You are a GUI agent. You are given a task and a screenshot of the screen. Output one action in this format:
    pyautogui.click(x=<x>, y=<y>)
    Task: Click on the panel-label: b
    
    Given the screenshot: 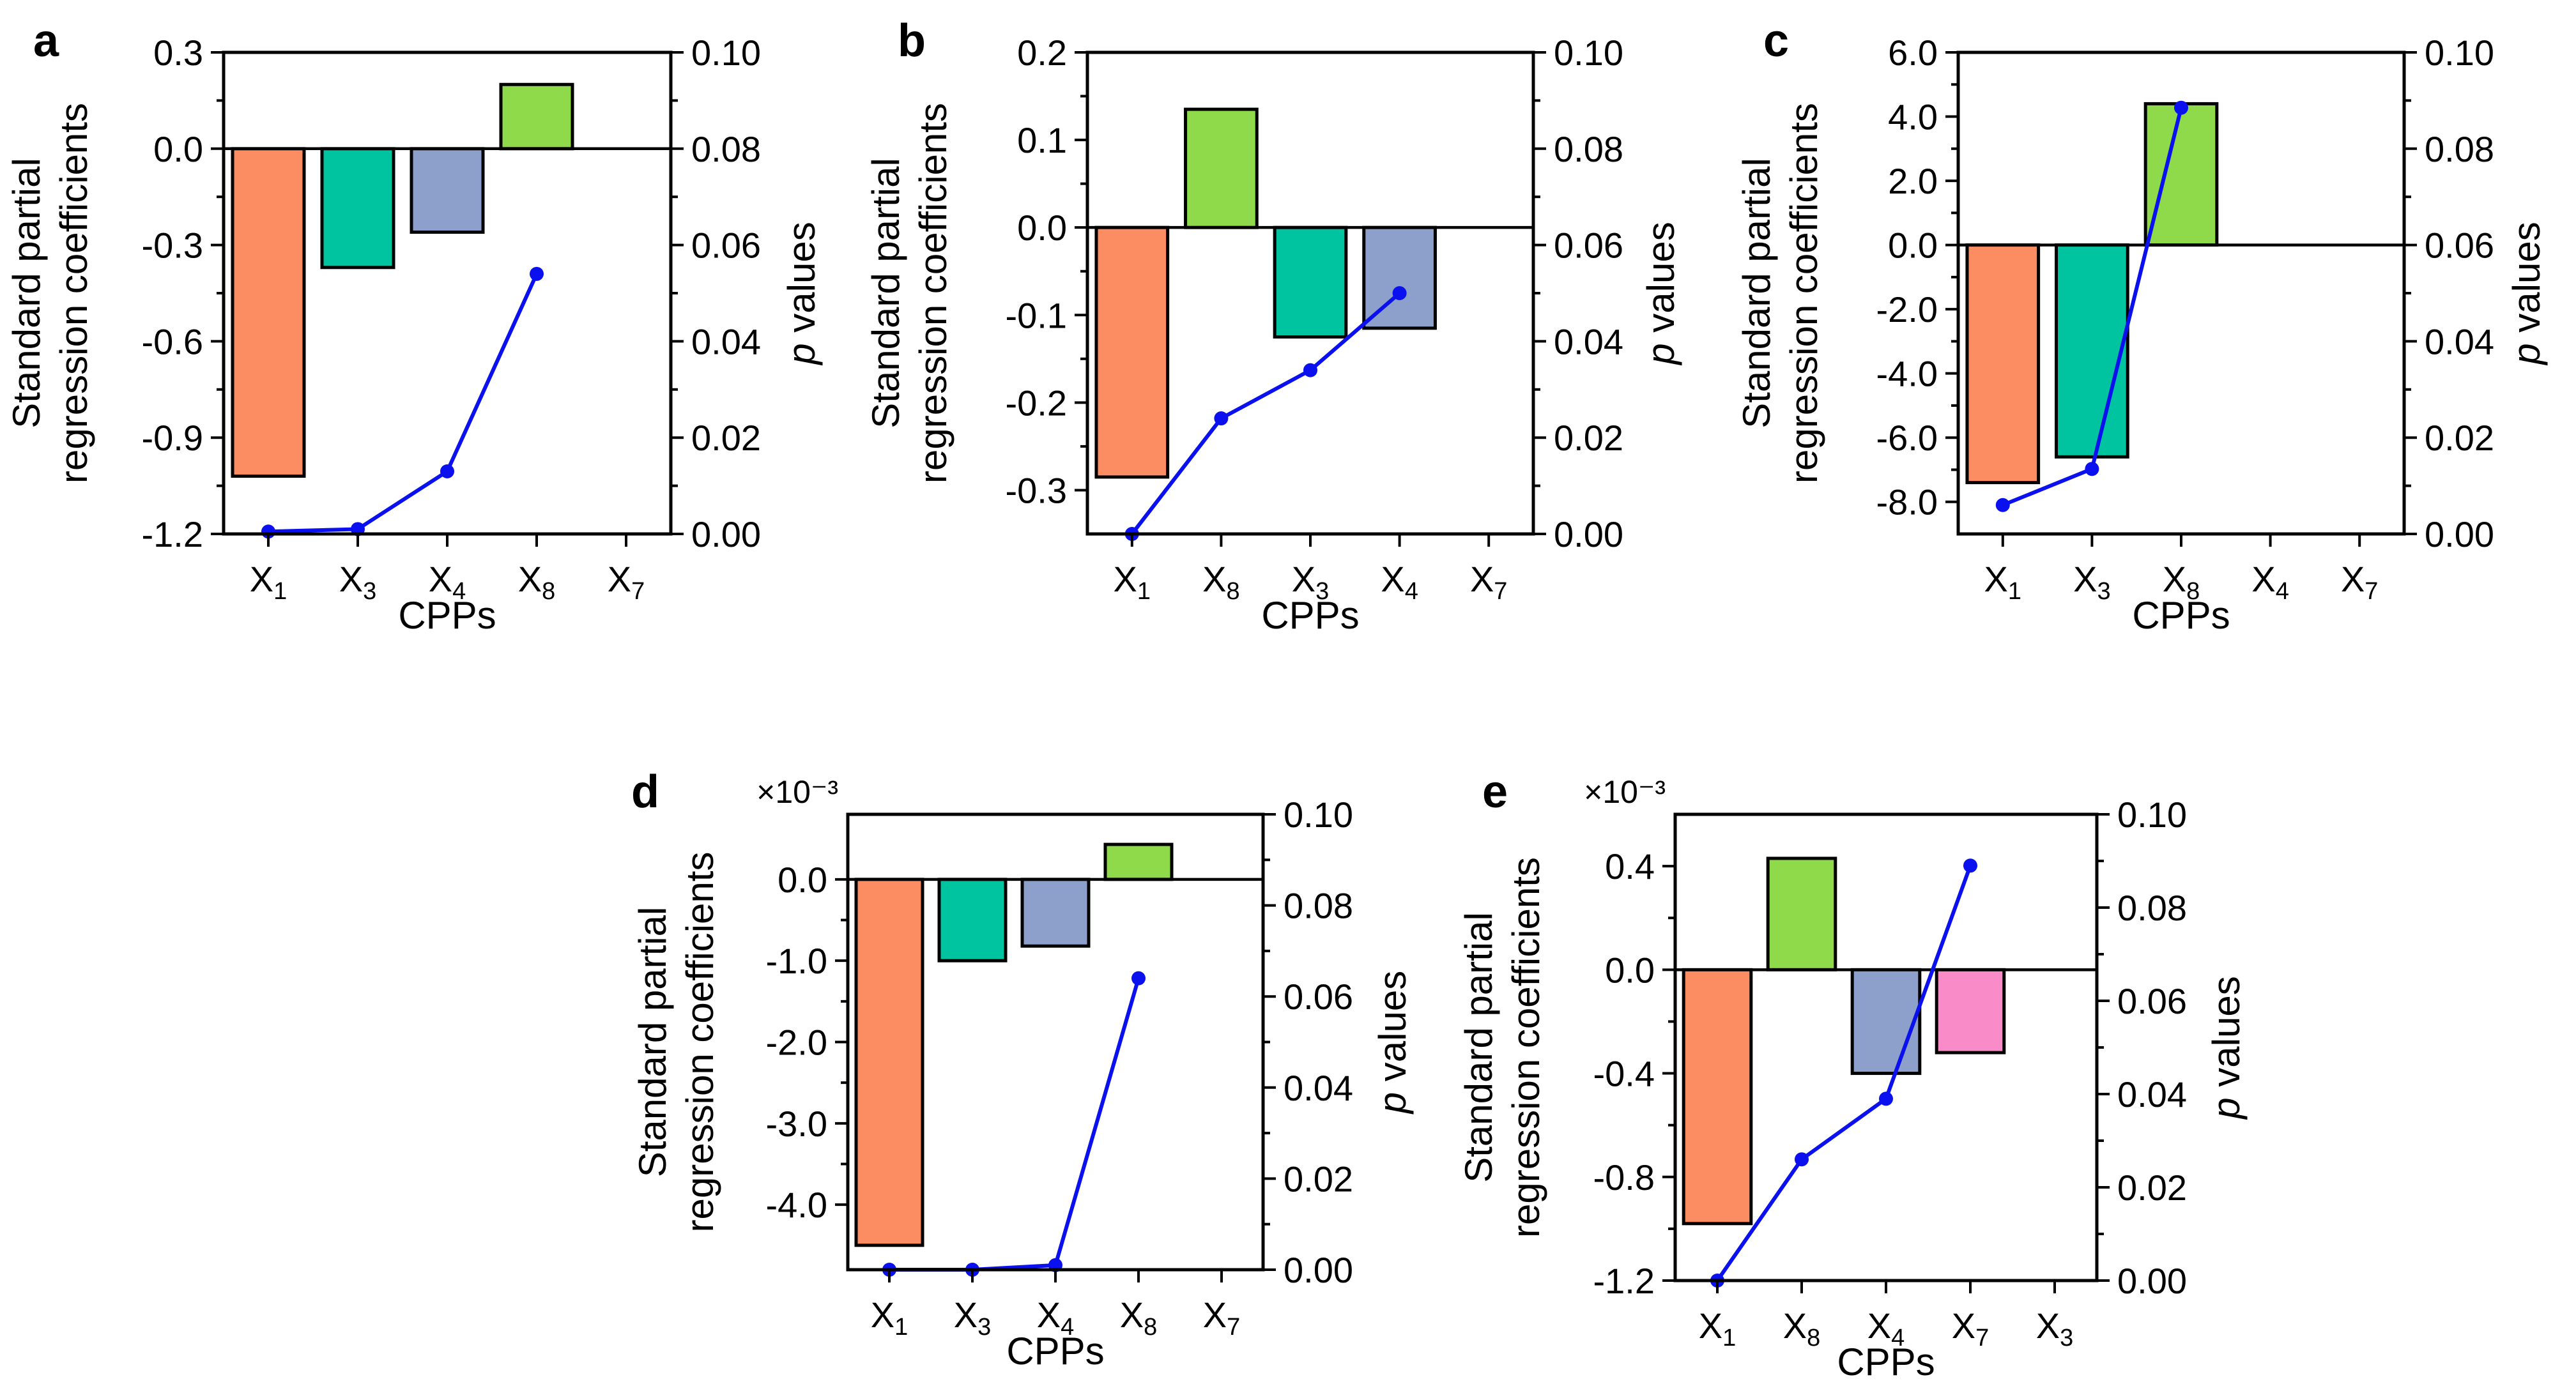 What is the action you would take?
    pyautogui.click(x=912, y=40)
    